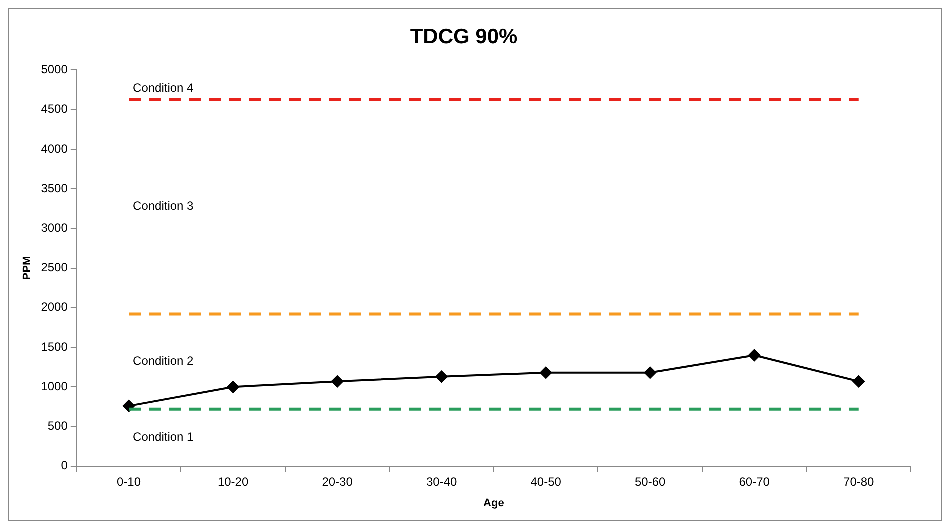  I want to click on x-tick-label: 0-10, so click(129, 481).